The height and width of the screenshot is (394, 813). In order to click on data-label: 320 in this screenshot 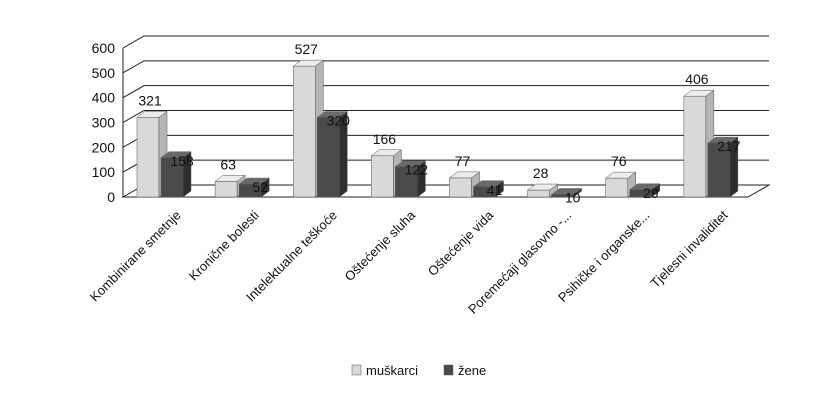, I will do `click(339, 121)`.